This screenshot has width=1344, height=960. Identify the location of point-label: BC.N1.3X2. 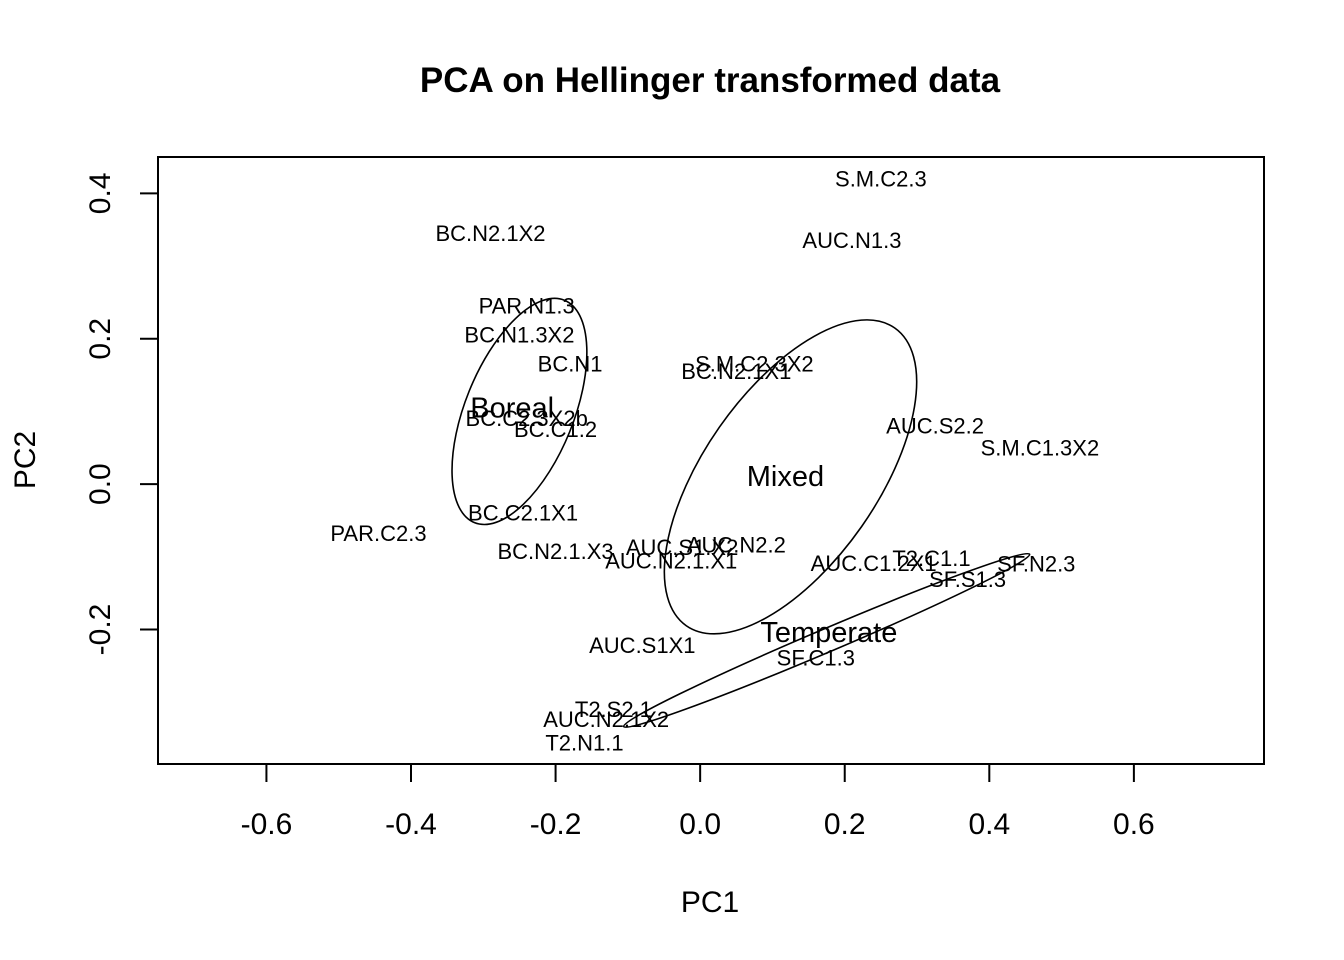
(519, 335).